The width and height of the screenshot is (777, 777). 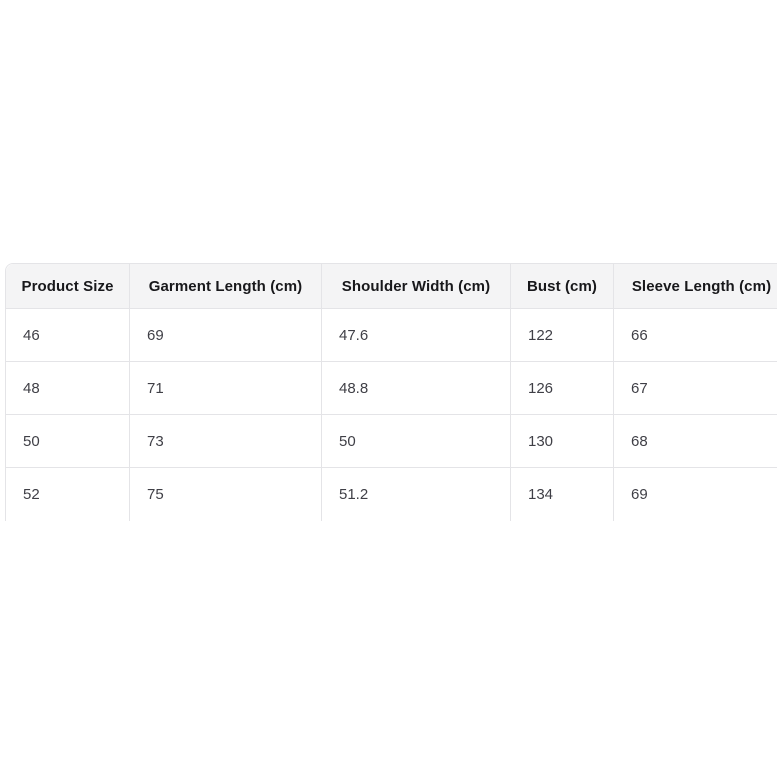 What do you see at coordinates (68, 494) in the screenshot?
I see `table-cell: 52` at bounding box center [68, 494].